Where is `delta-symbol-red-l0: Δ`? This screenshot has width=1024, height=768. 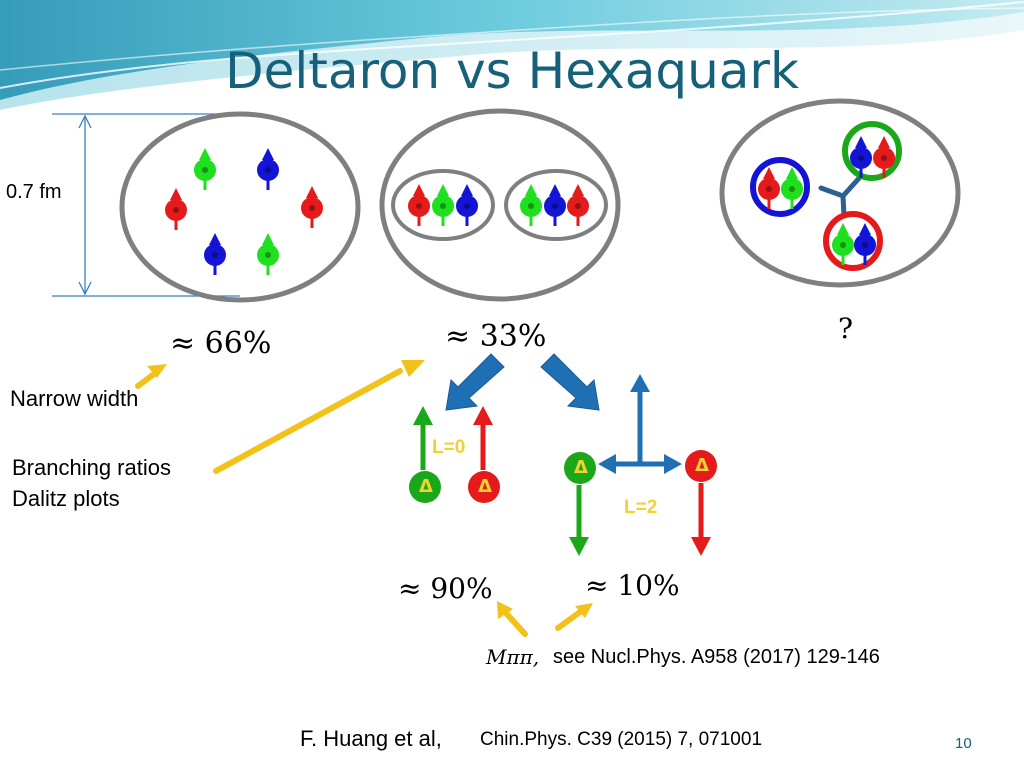
delta-symbol-red-l0: Δ is located at coordinates (485, 486).